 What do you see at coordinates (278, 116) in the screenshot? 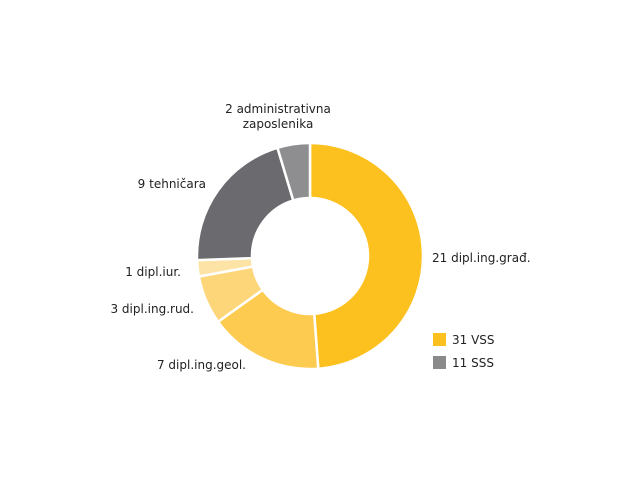
I see `slice-label: 2 administrativna zaposlenika` at bounding box center [278, 116].